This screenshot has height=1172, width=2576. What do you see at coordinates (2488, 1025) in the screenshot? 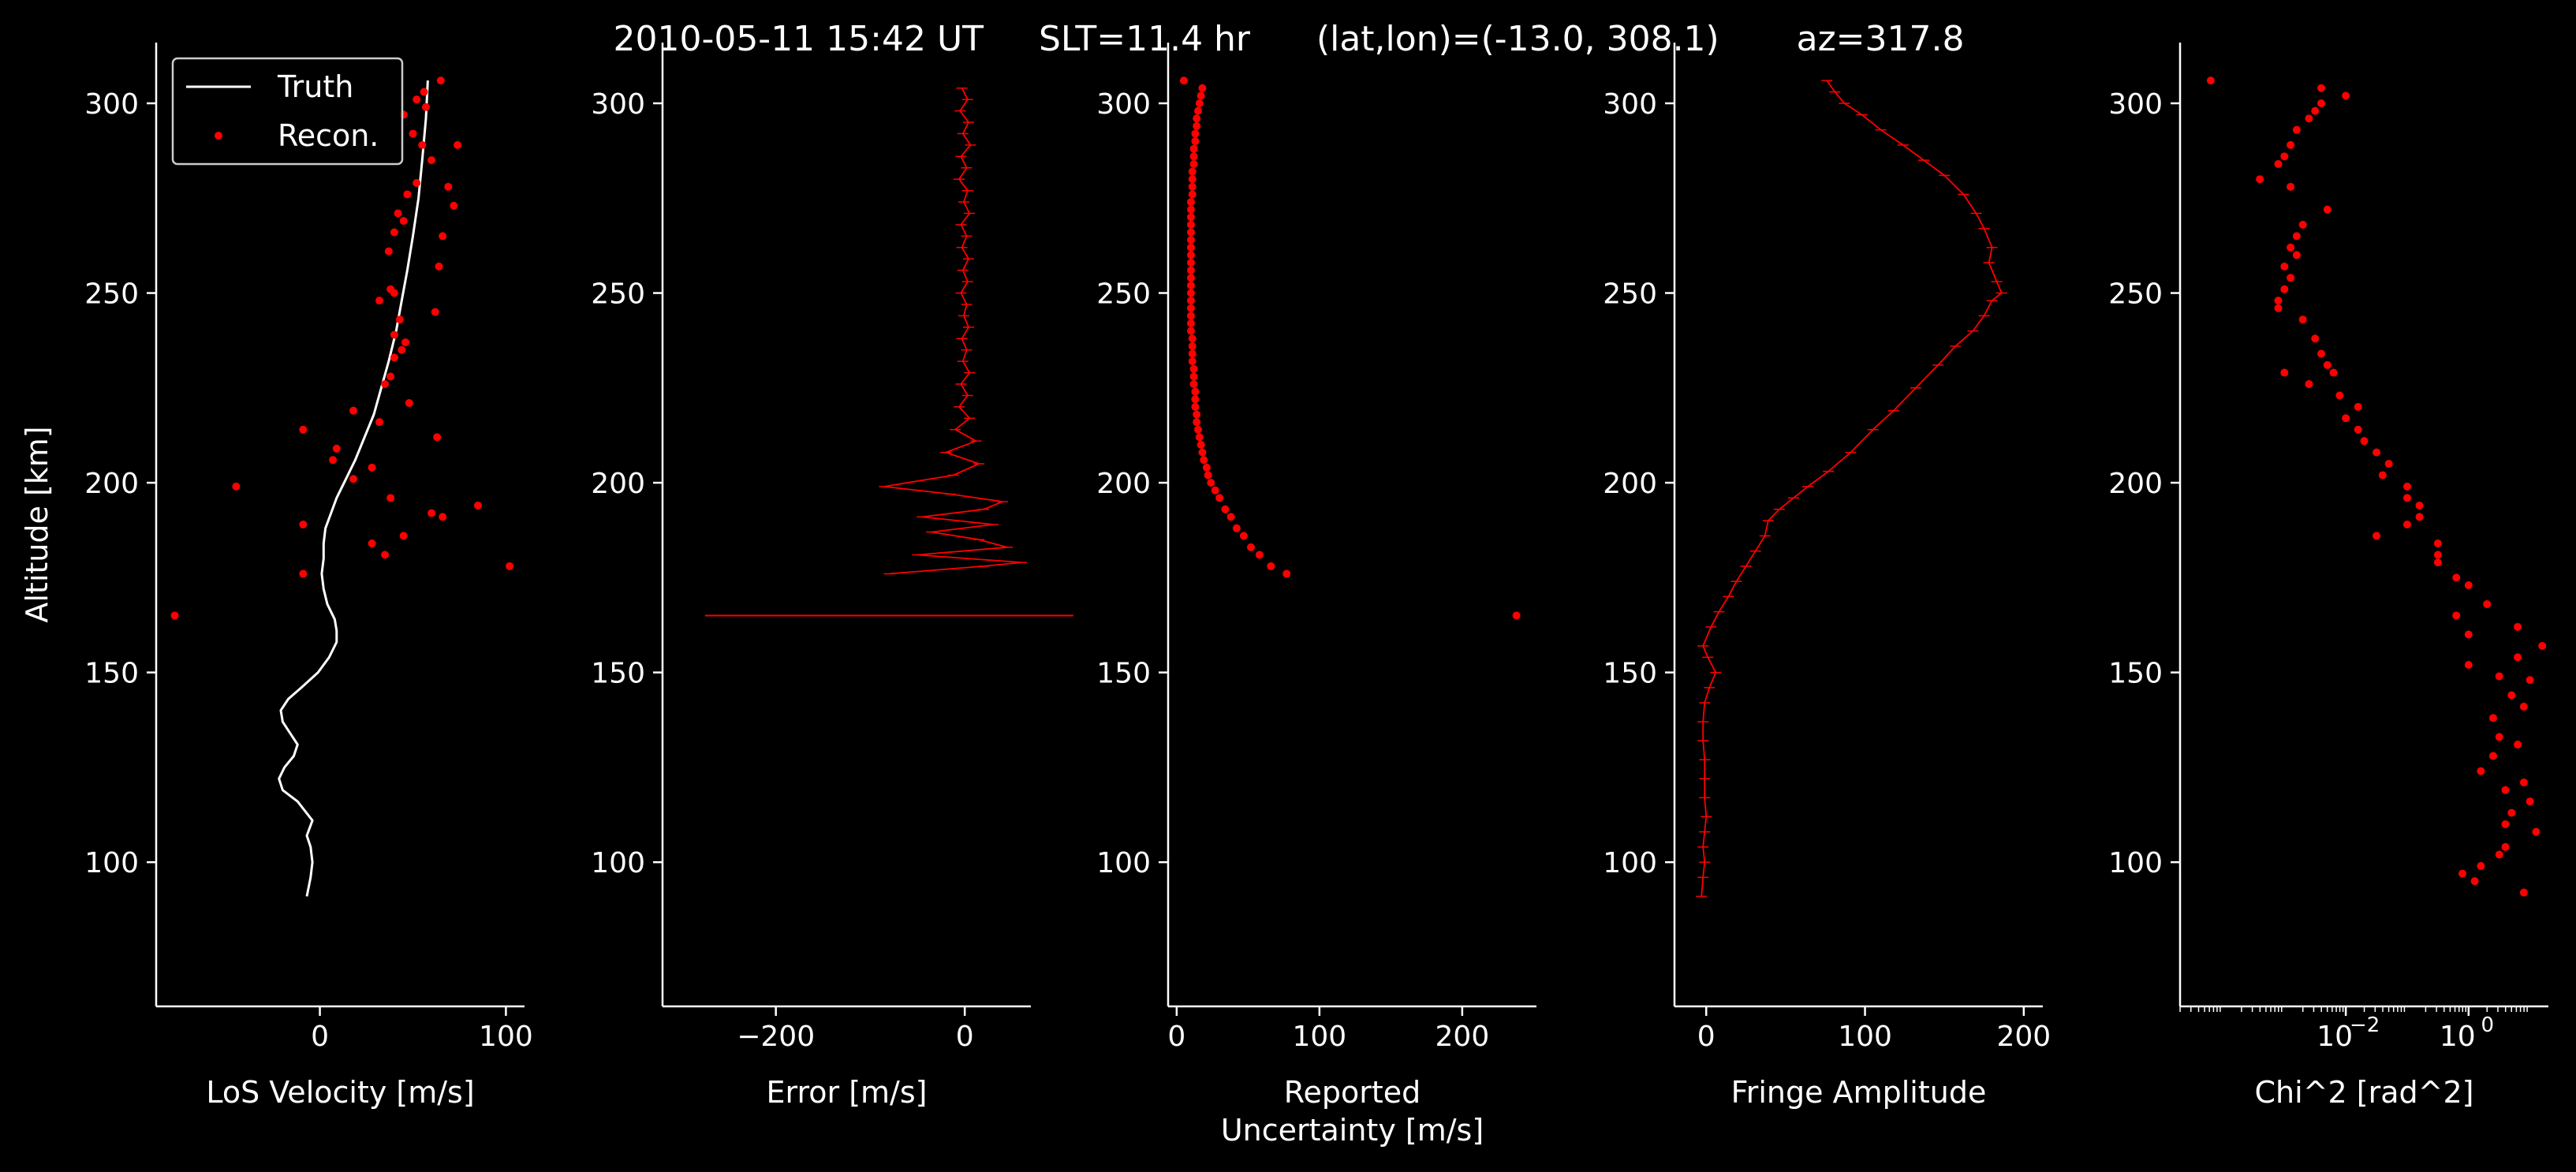
I see `x-tick-exponent: 0` at bounding box center [2488, 1025].